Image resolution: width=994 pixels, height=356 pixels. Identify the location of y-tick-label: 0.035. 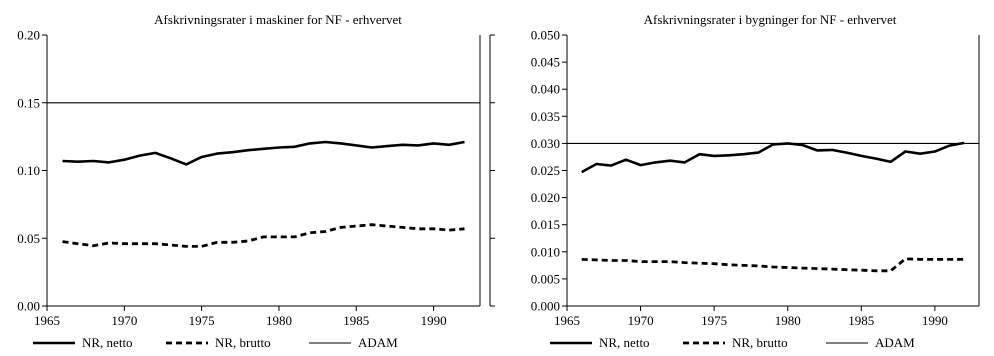
(545, 116).